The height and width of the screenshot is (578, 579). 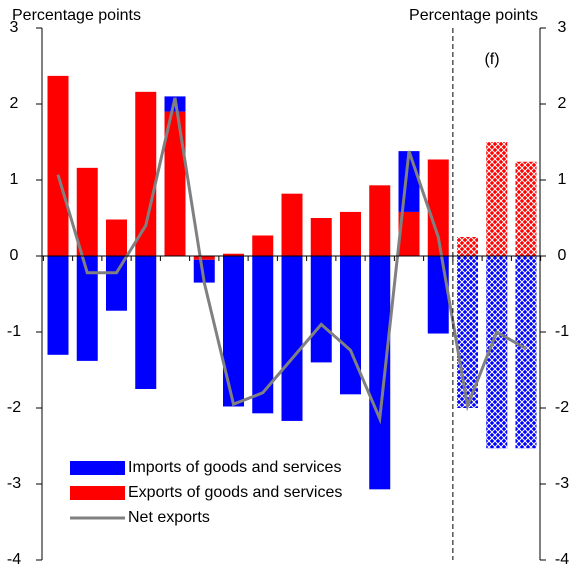 What do you see at coordinates (14, 27) in the screenshot?
I see `y-tick-label: 3` at bounding box center [14, 27].